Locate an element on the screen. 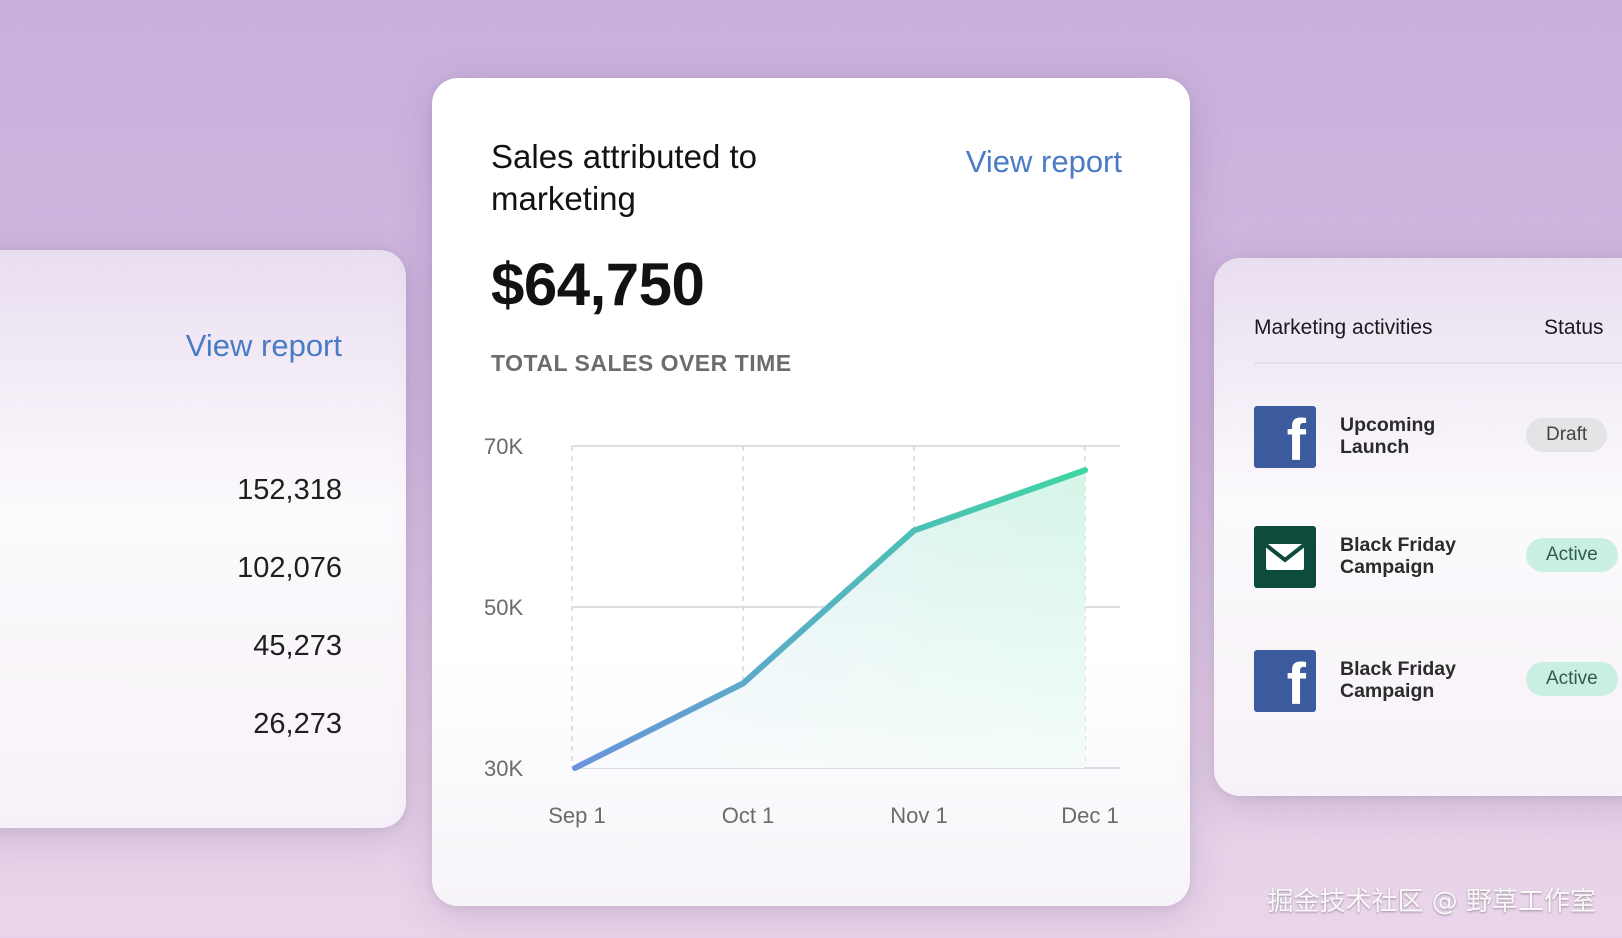 The width and height of the screenshot is (1622, 938). chart-title: TOTAL SALES OVER TIME is located at coordinates (641, 363).